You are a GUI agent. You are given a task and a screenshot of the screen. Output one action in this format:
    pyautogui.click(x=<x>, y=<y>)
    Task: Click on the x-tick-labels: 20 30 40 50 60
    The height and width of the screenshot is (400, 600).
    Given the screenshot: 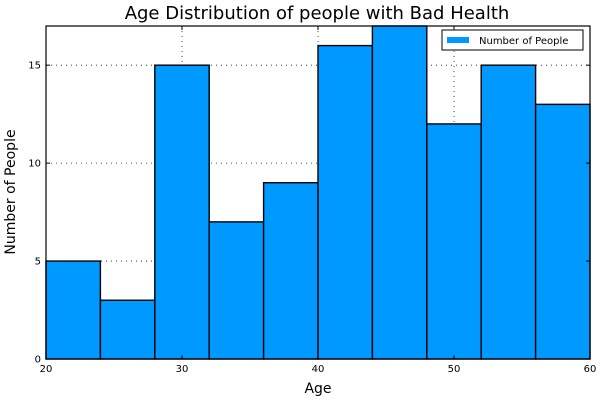 What is the action you would take?
    pyautogui.click(x=318, y=369)
    